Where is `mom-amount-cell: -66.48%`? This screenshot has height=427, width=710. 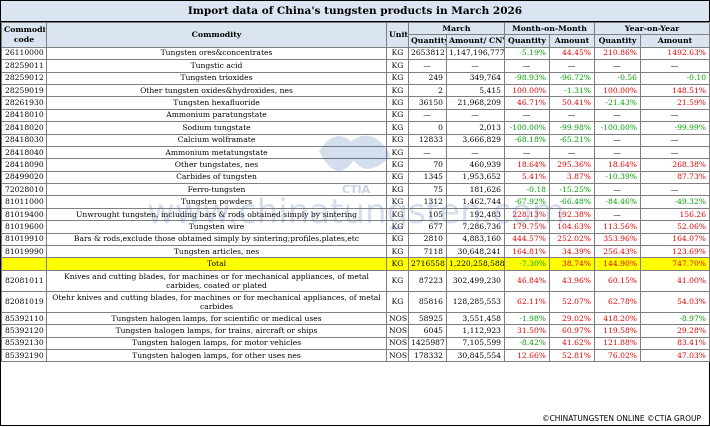 mom-amount-cell: -66.48% is located at coordinates (572, 202).